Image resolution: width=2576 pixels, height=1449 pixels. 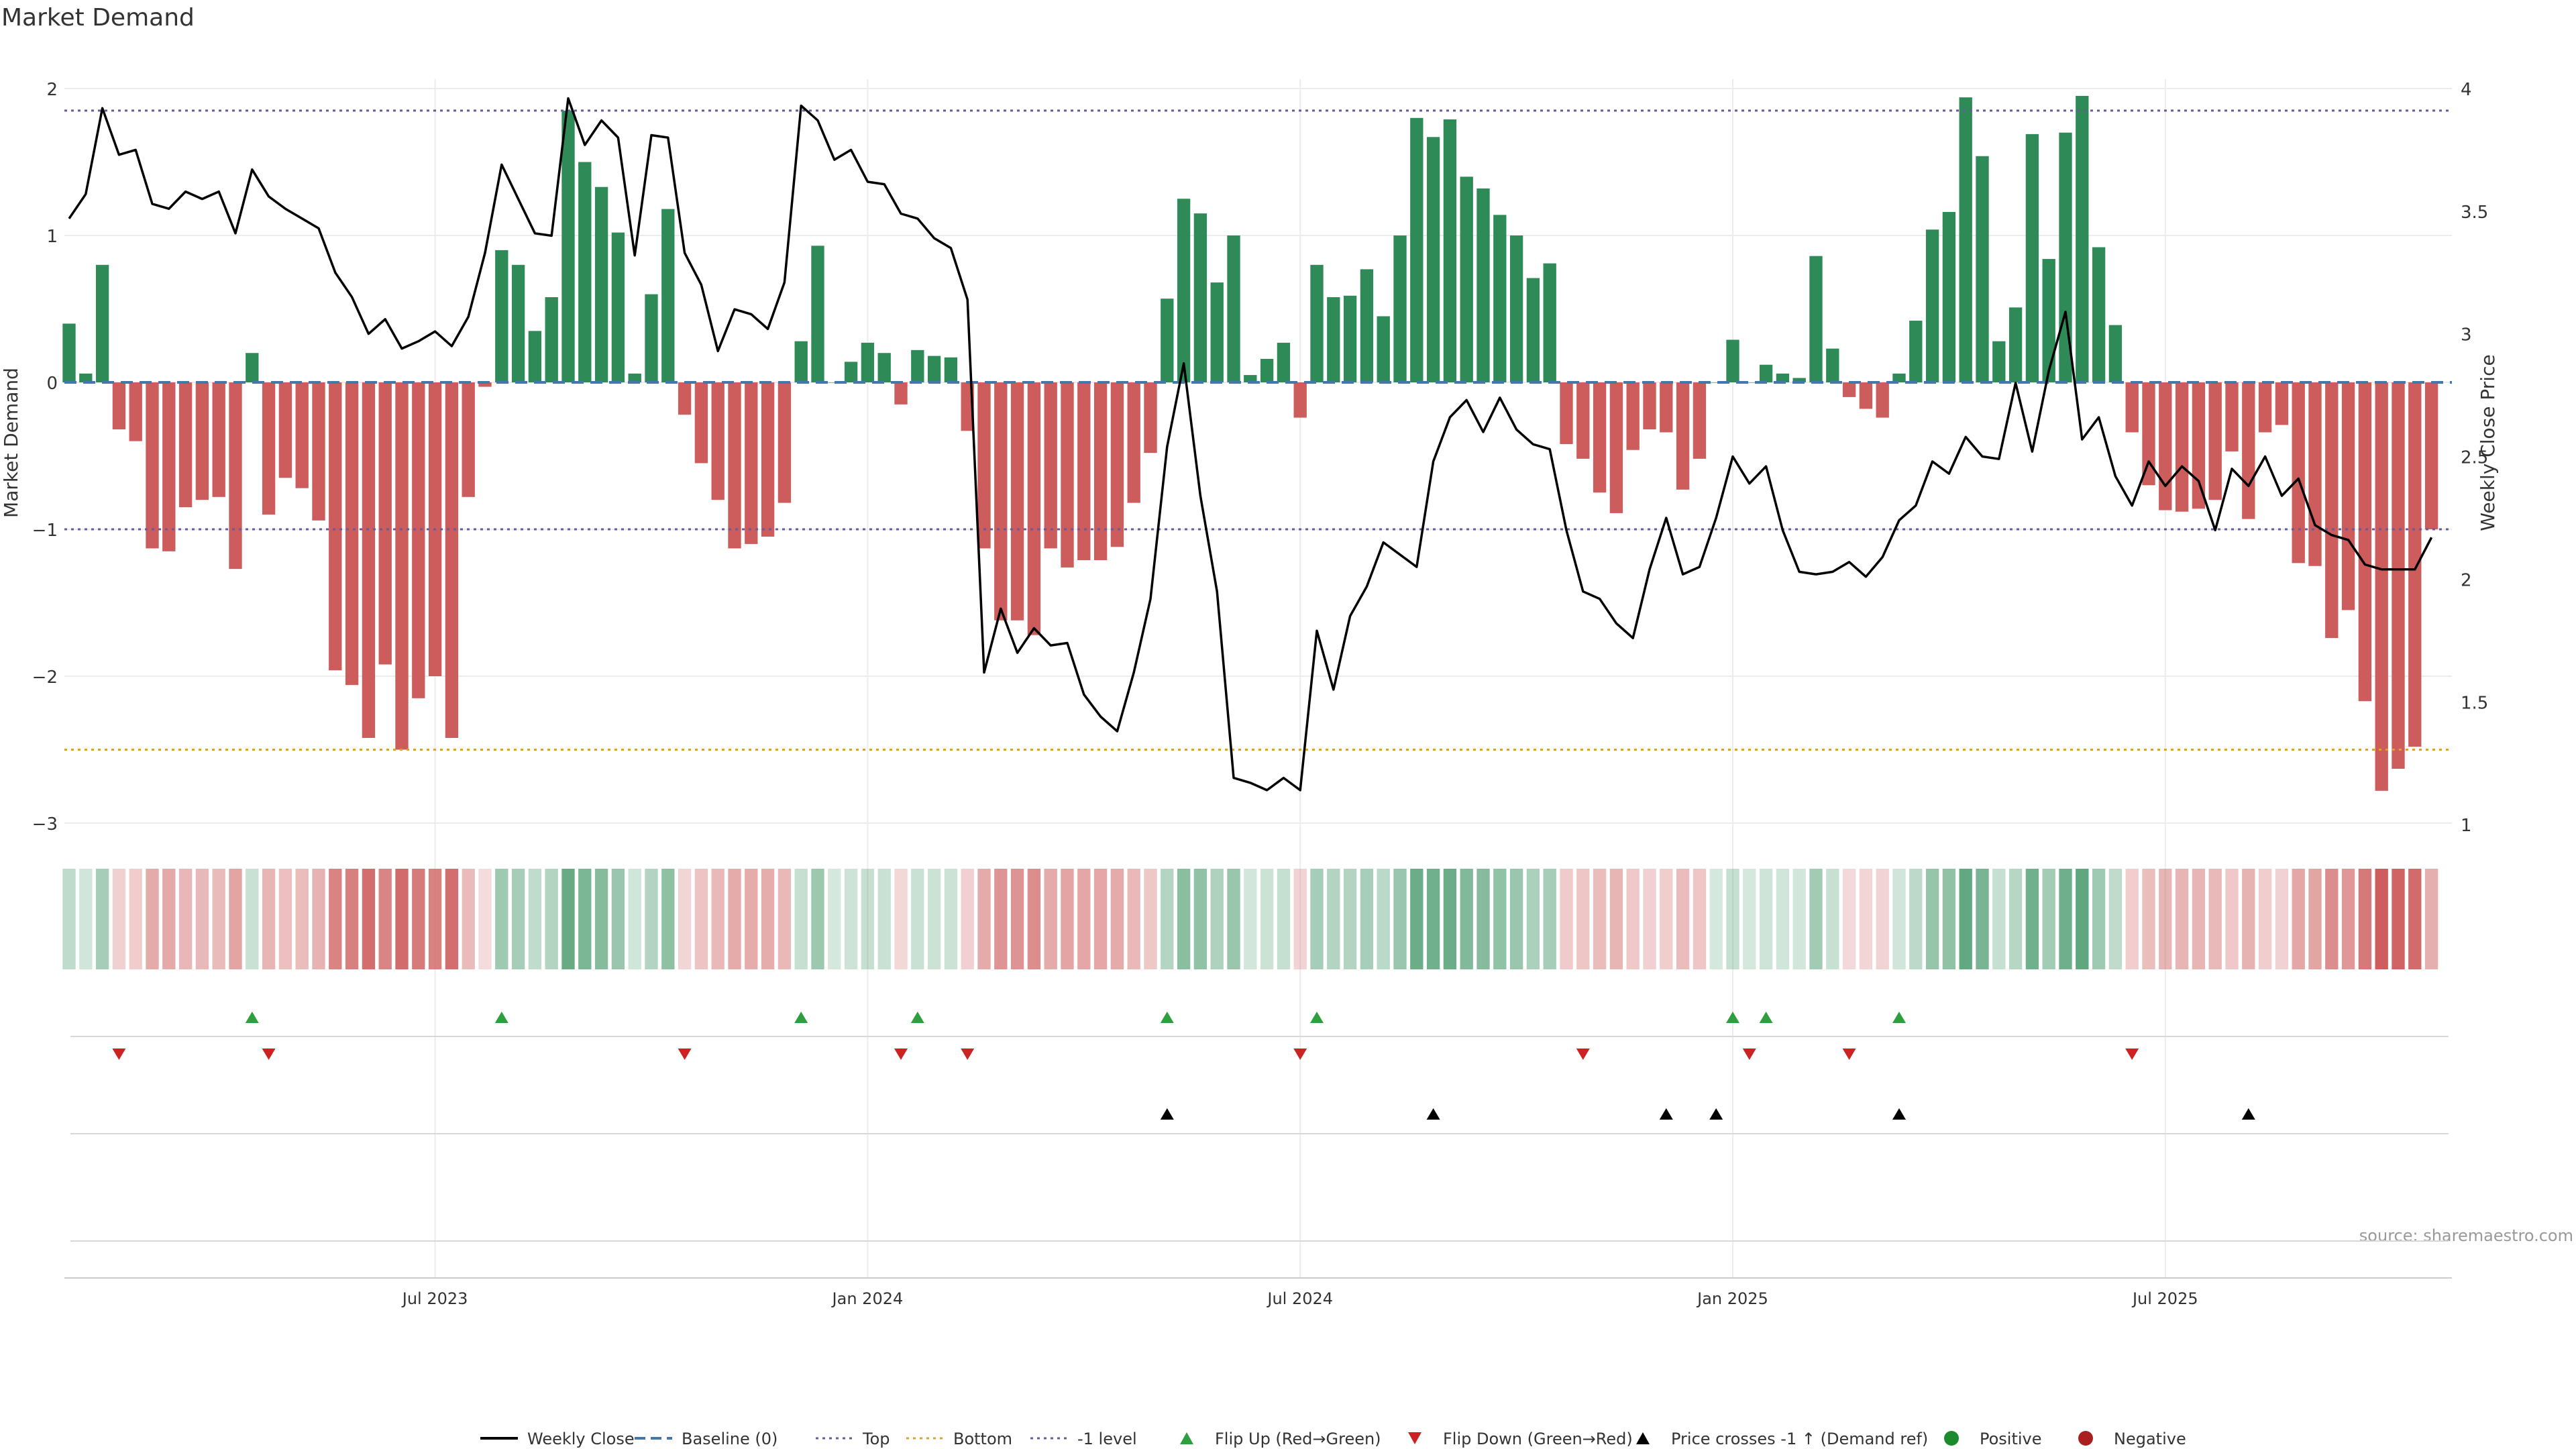 What do you see at coordinates (1951, 1438) in the screenshot?
I see `legend-symbol-positive` at bounding box center [1951, 1438].